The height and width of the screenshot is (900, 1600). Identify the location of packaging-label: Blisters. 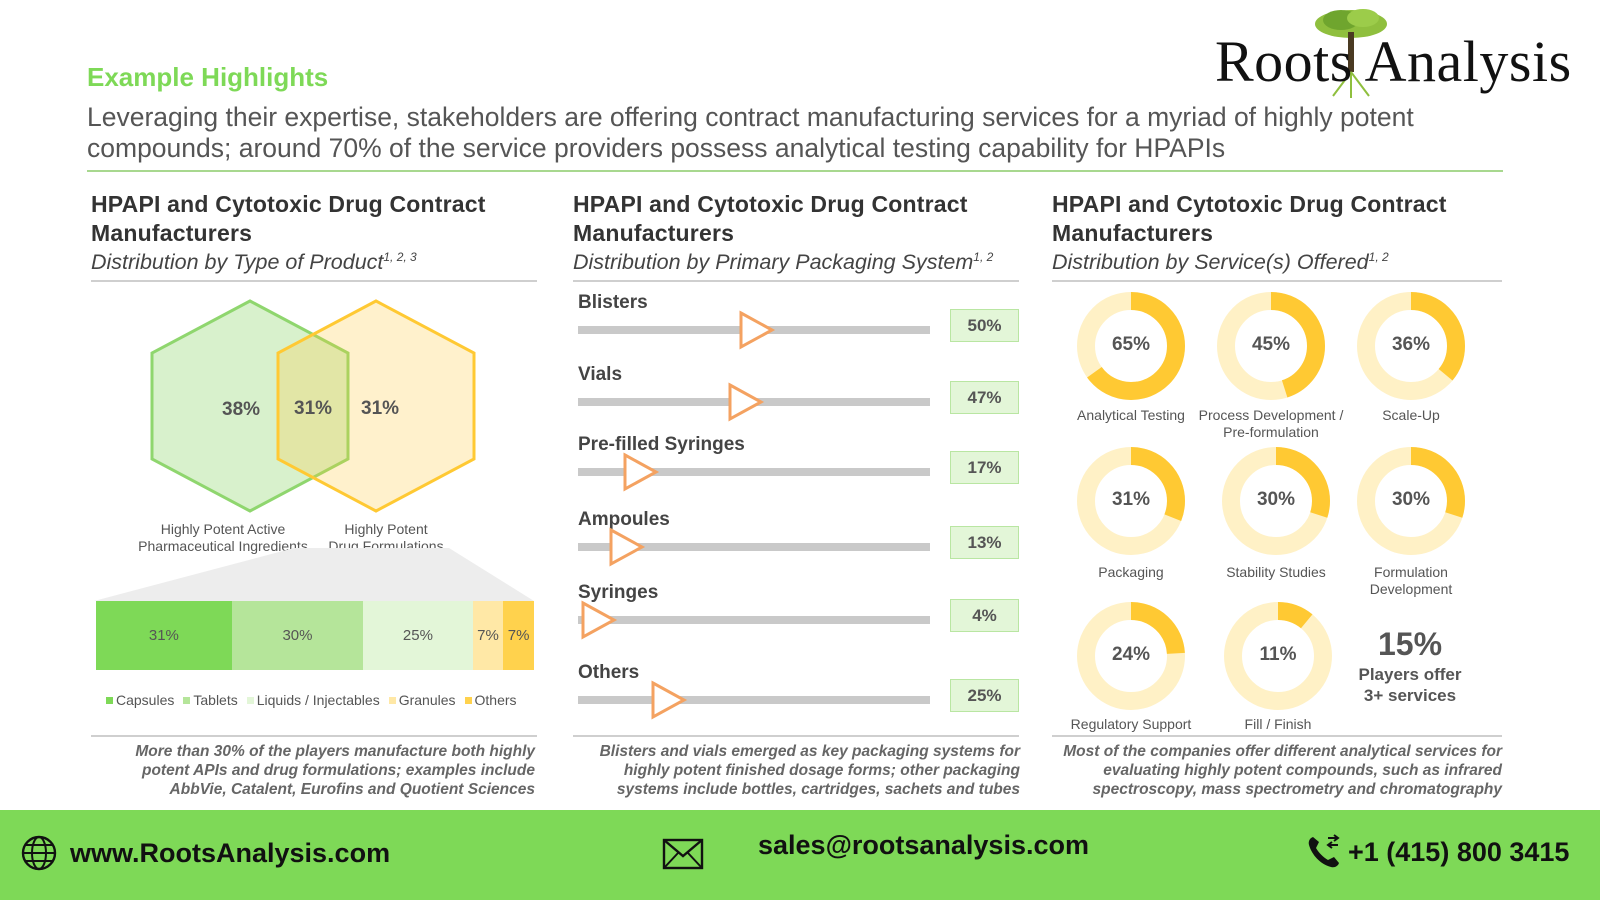
(613, 302).